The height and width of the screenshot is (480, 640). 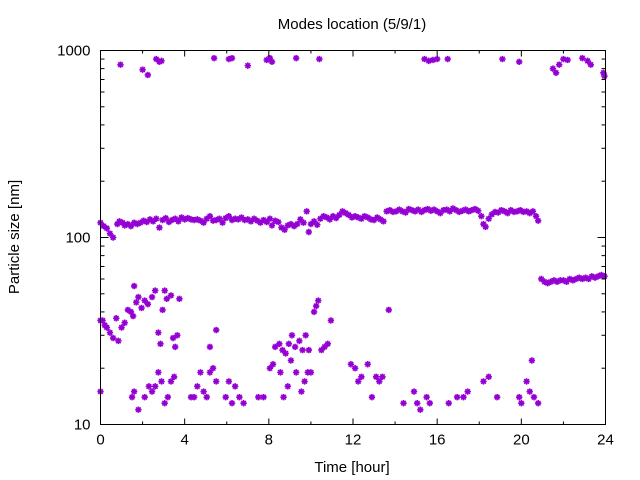 I want to click on x-tick-label: 0, so click(x=100, y=440).